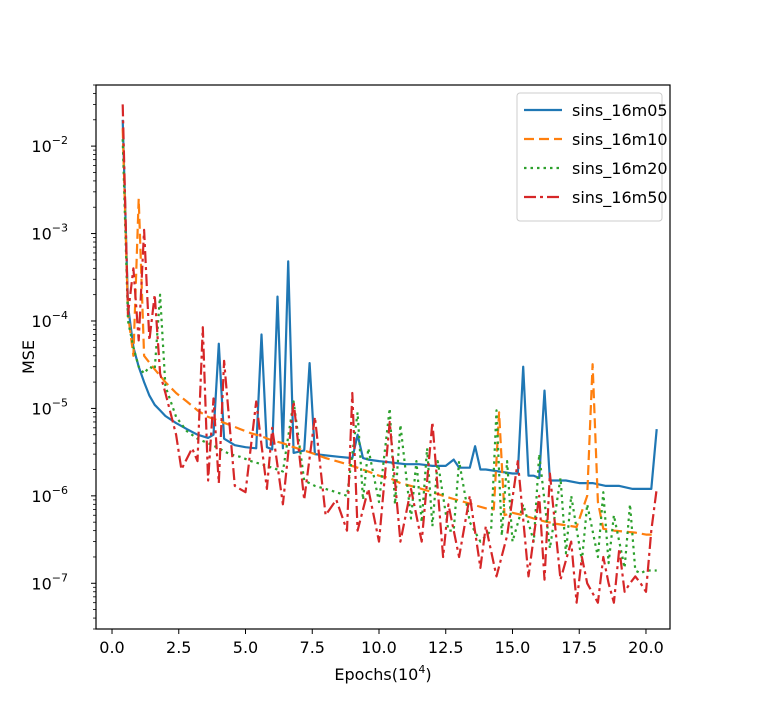 The image size is (763, 708). Describe the element at coordinates (620, 111) in the screenshot. I see `legend-label-sins_16m05: sins_16m05` at that location.